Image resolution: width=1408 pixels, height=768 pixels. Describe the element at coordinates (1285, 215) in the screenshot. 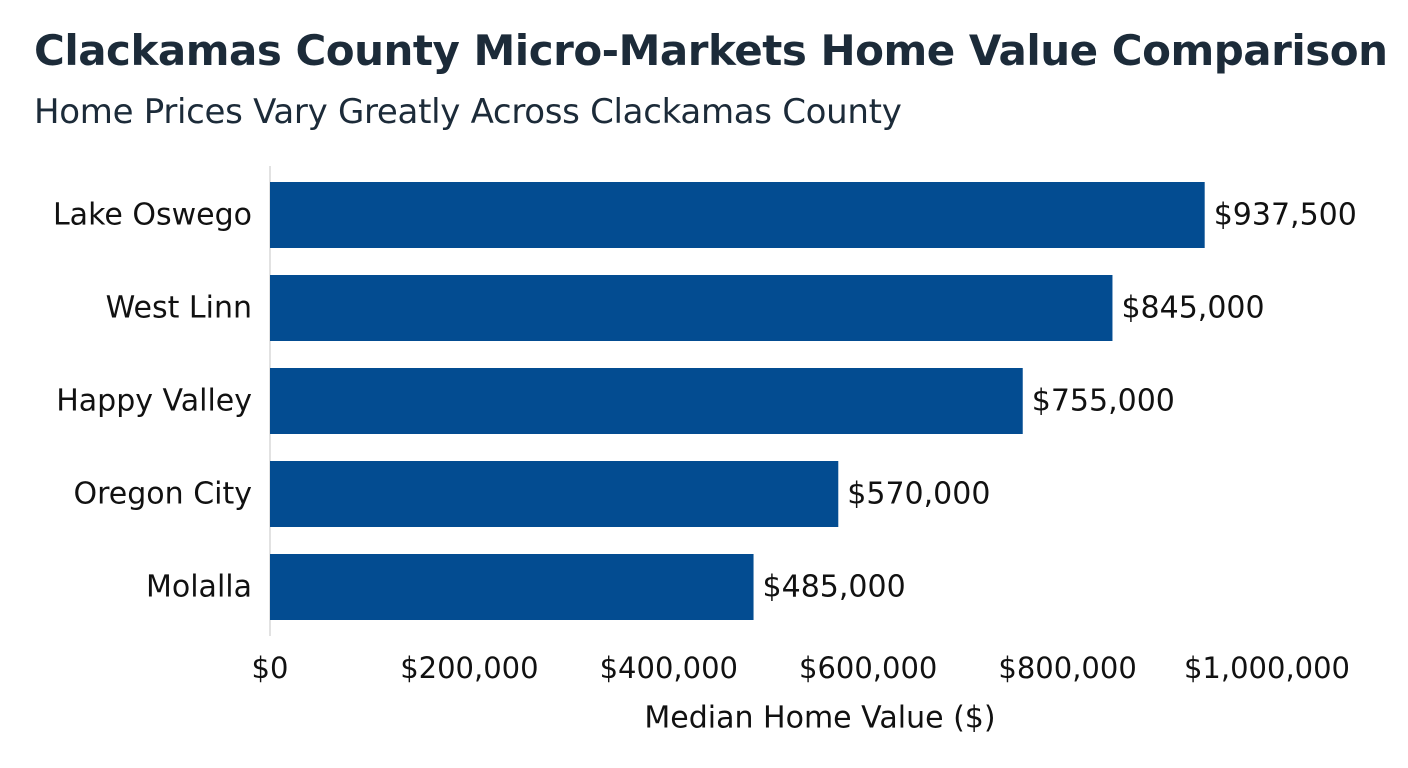

I see `data-label-lake-oswego: $937,500` at that location.